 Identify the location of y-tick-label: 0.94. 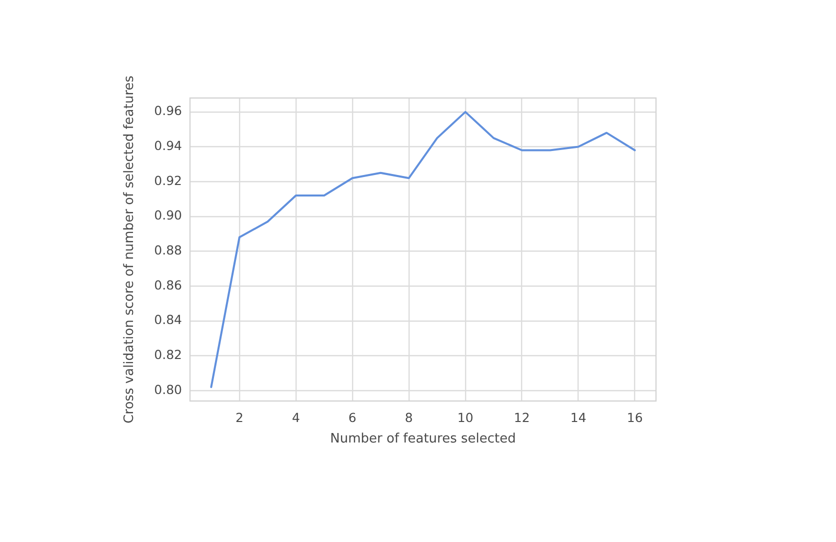
(168, 146).